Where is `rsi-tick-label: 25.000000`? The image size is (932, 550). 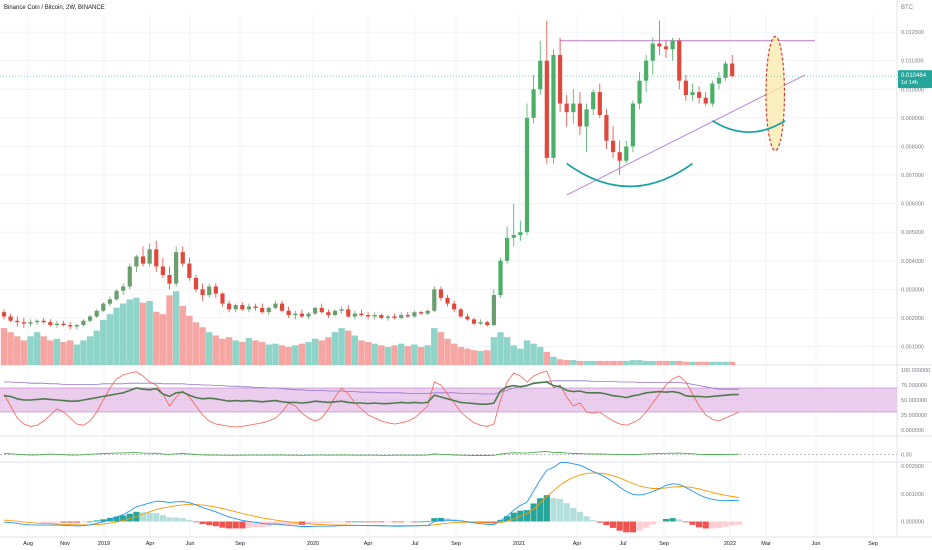
rsi-tick-label: 25.000000 is located at coordinates (914, 416).